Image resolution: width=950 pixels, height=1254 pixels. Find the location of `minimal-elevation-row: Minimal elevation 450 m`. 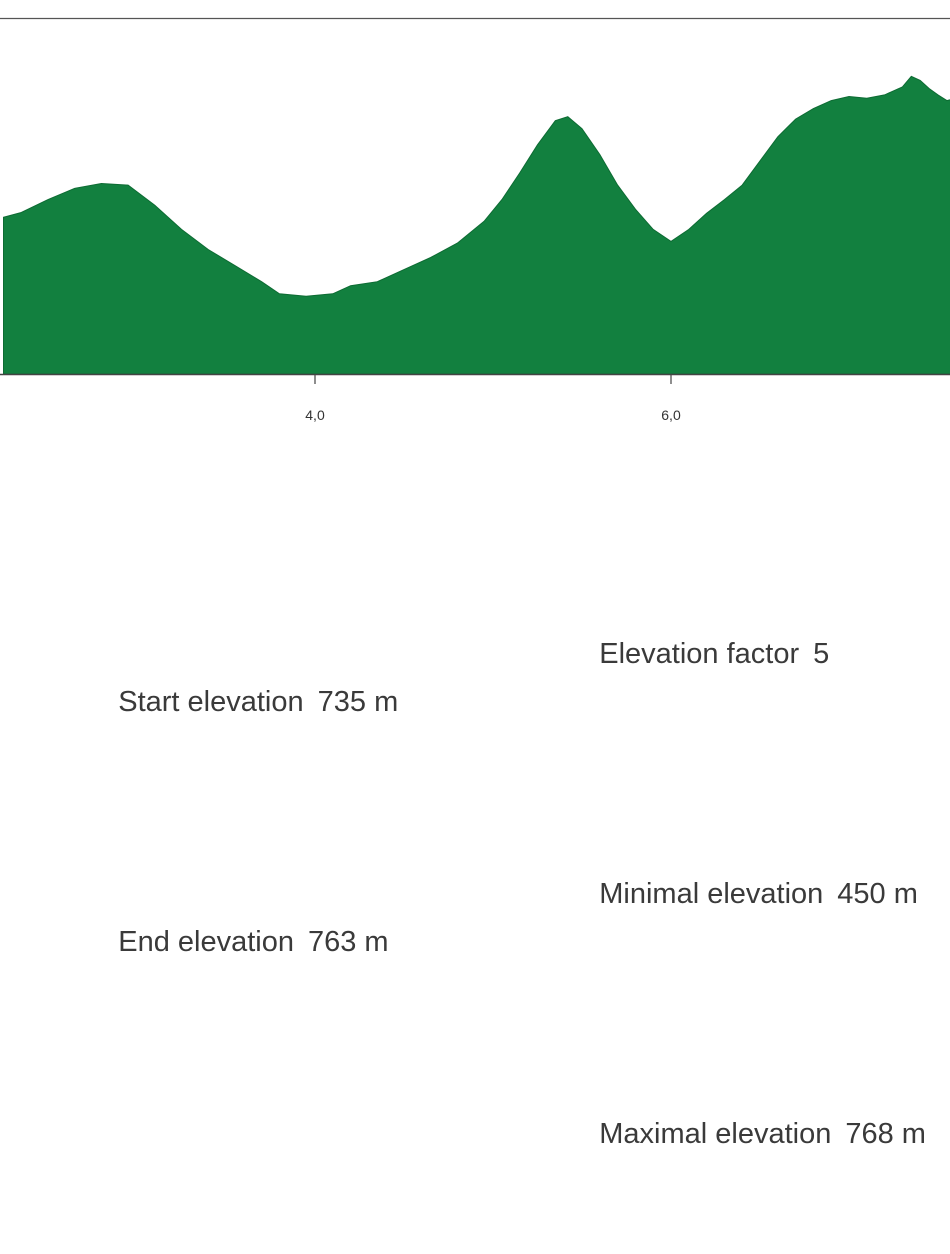

minimal-elevation-row: Minimal elevation 450 m is located at coordinates (746, 894).